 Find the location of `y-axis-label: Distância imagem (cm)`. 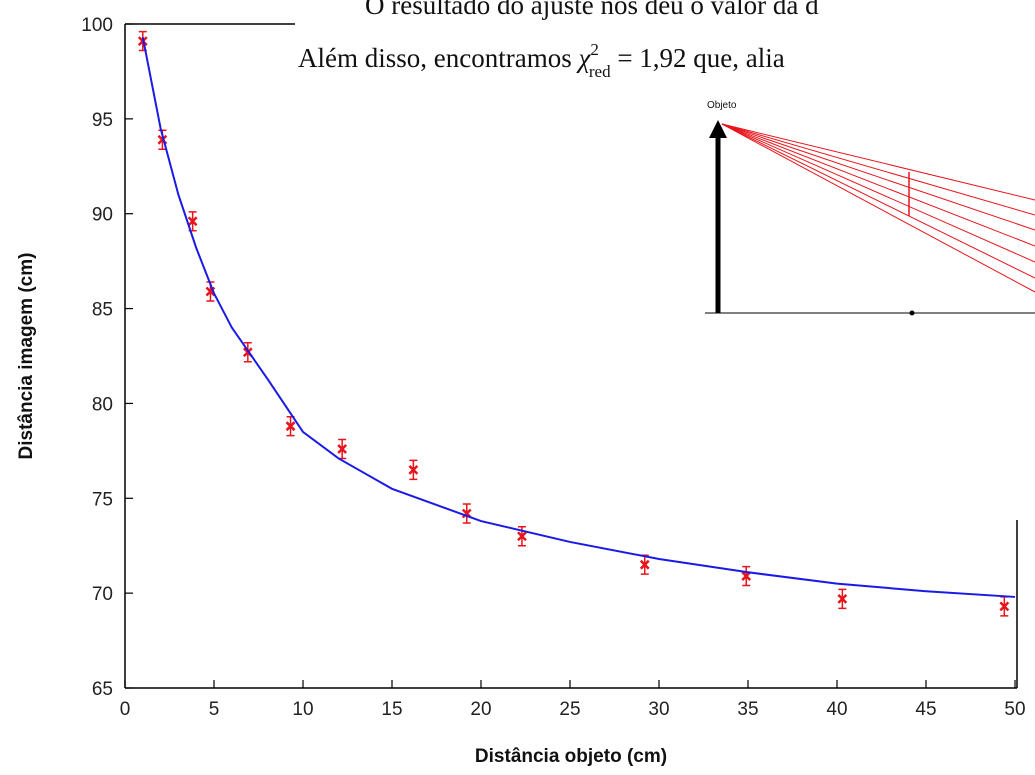

y-axis-label: Distância imagem (cm) is located at coordinates (26, 356).